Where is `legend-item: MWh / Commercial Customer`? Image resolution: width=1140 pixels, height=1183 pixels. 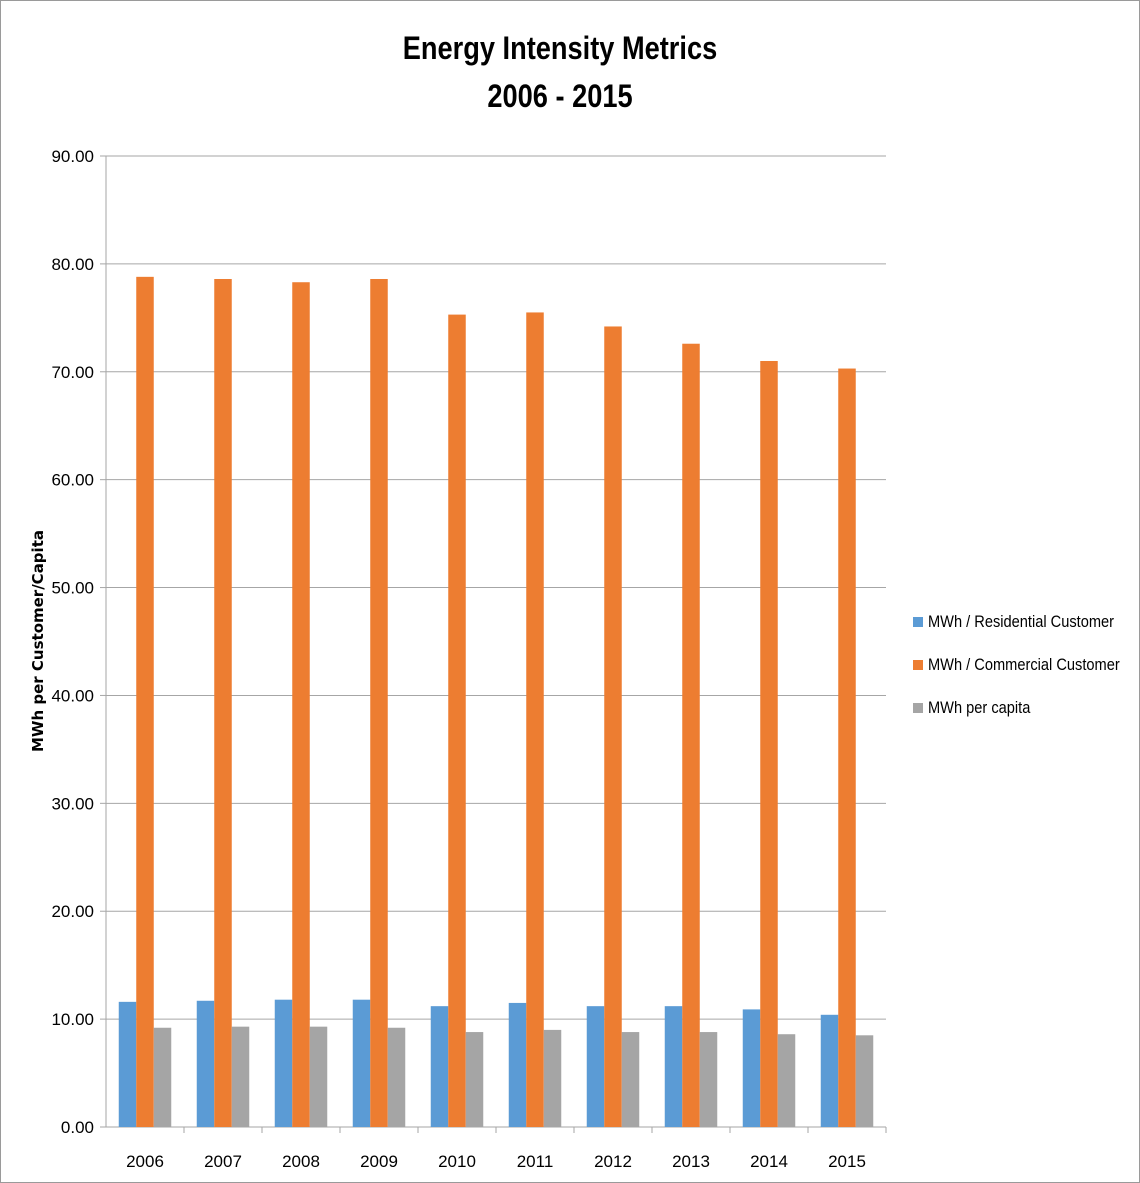 legend-item: MWh / Commercial Customer is located at coordinates (1025, 664).